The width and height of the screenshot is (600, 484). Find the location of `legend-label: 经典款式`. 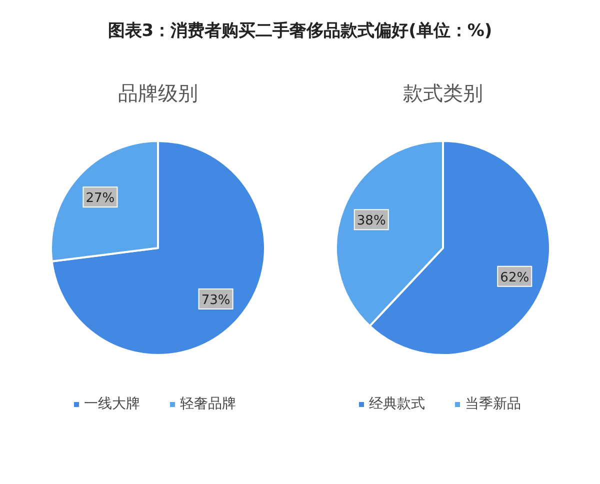

legend-label: 经典款式 is located at coordinates (397, 404).